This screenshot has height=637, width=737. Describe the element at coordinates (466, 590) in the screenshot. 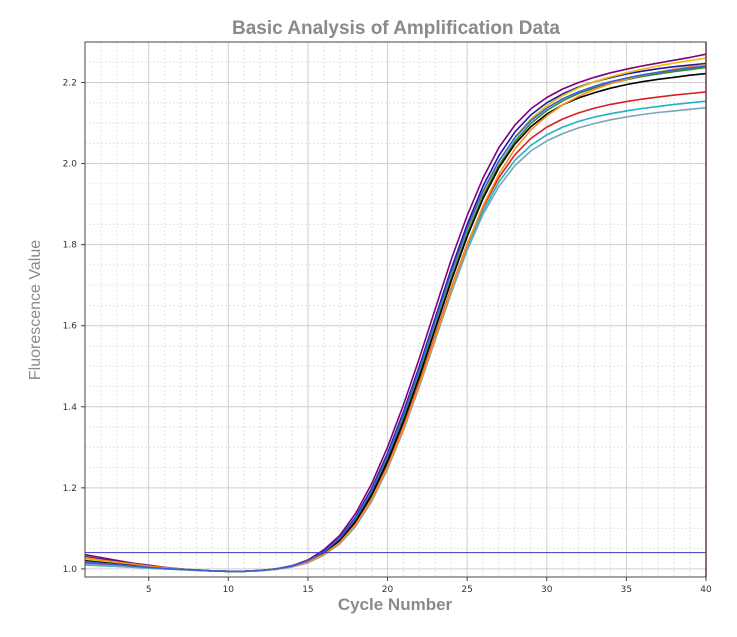

I see `x-tick-label: 25` at that location.